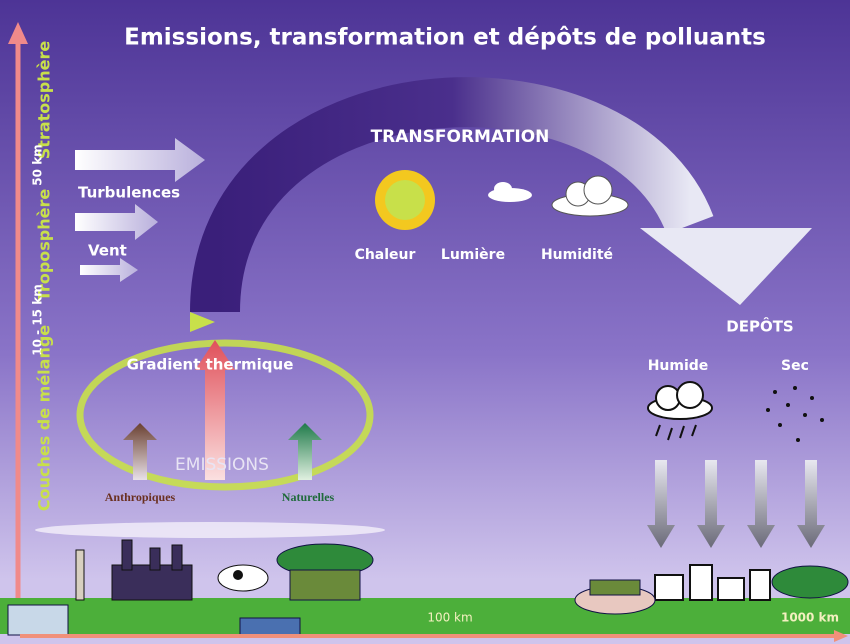 The width and height of the screenshot is (850, 644). What do you see at coordinates (210, 530) in the screenshot?
I see `haze` at bounding box center [210, 530].